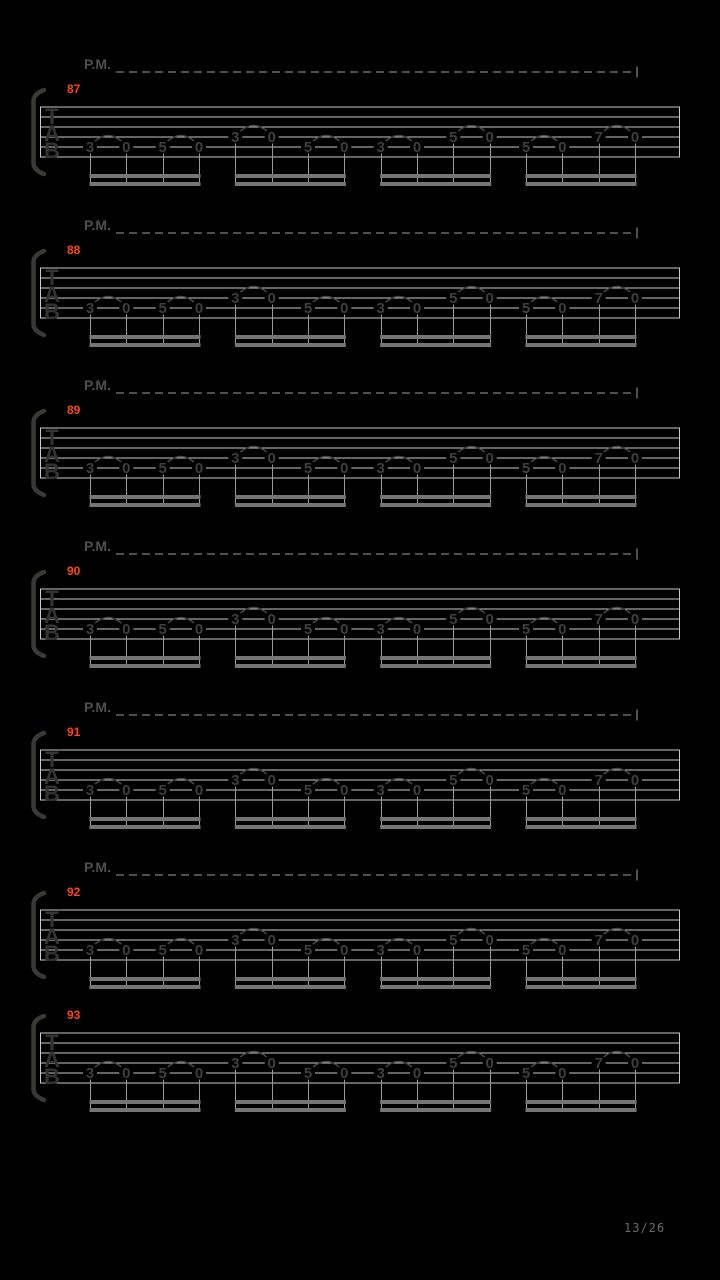 This screenshot has height=1280, width=720. Describe the element at coordinates (360, 283) in the screenshot. I see `tab-system-measure-88: P.M.88 TAB 3 0 5 0 3 0 5 0 3 0 5 0 5 0 7 0` at that location.